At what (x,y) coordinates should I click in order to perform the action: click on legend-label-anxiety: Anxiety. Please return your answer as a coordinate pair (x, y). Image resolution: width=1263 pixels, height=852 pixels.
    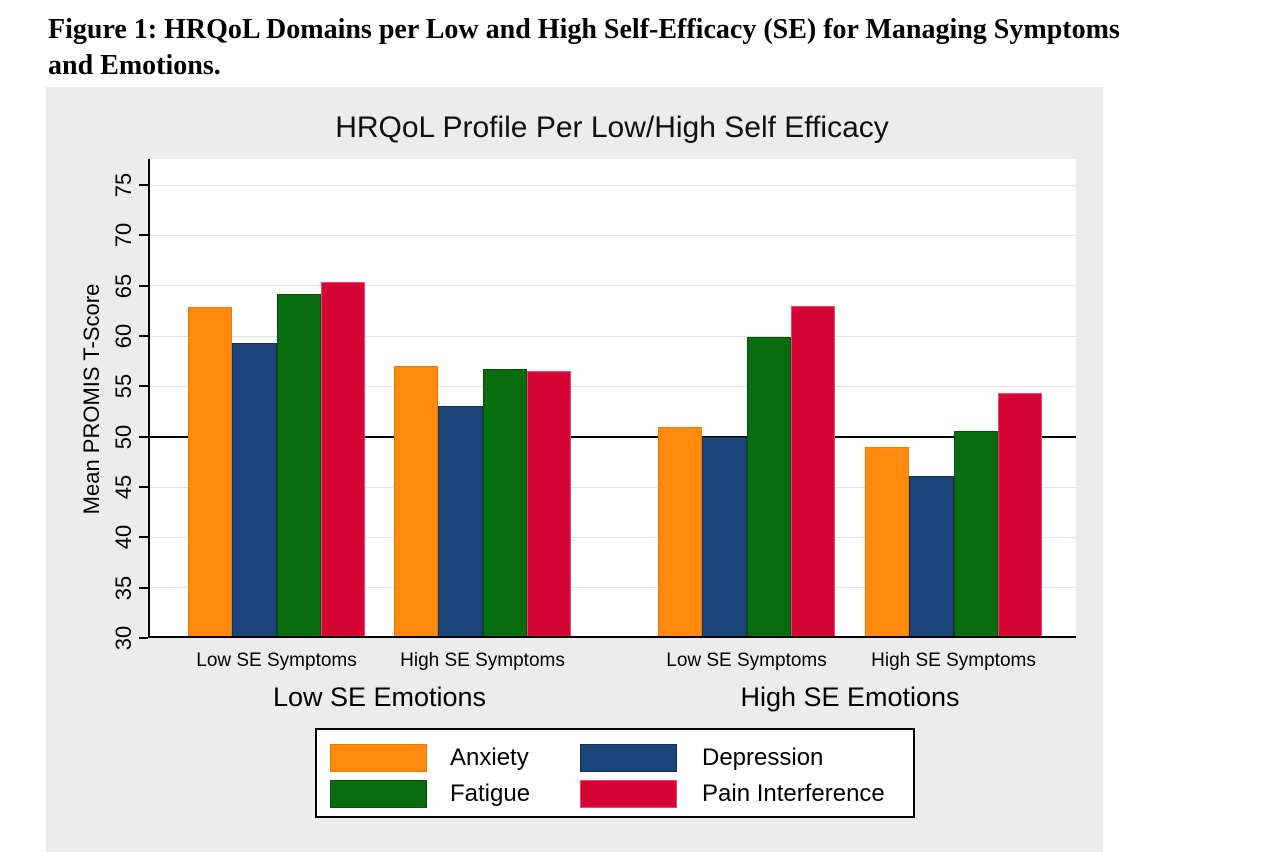
    Looking at the image, I should click on (489, 757).